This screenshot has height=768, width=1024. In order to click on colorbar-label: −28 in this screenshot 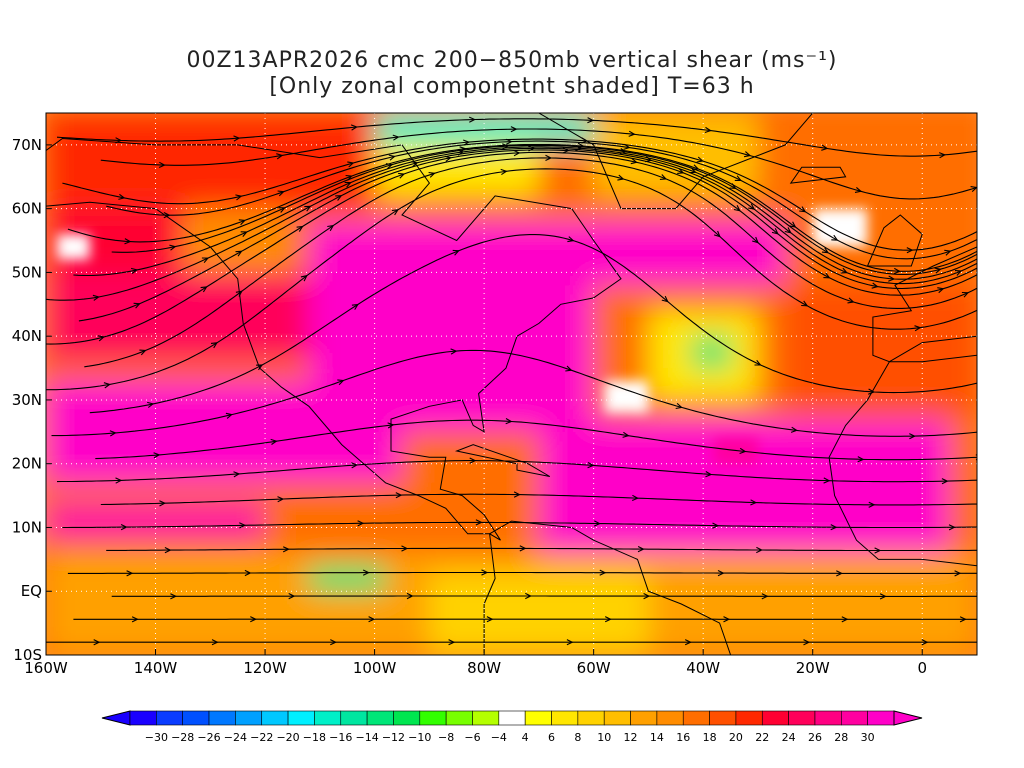, I will do `click(182, 737)`.